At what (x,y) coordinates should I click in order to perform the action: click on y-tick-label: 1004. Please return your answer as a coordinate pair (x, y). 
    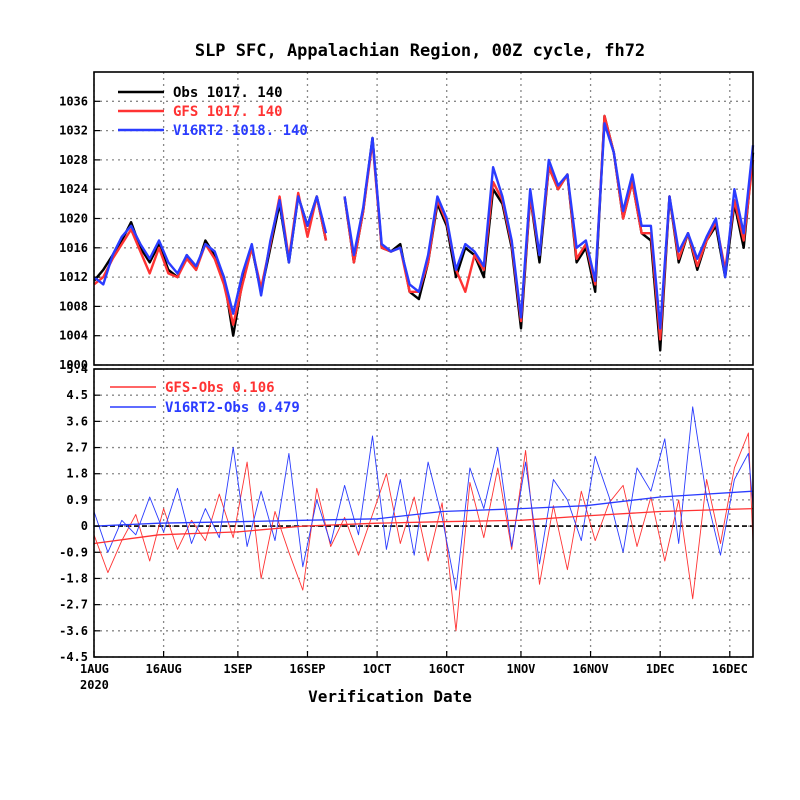
    Looking at the image, I should click on (73, 336).